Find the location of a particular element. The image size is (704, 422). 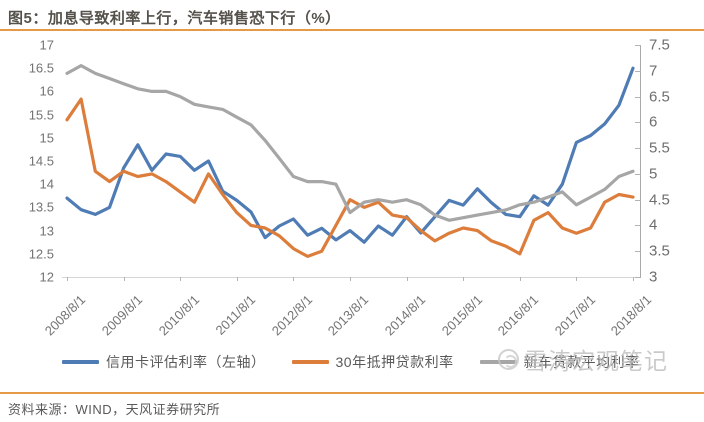

legend-label: 信用卡评估利率（左轴） is located at coordinates (186, 362).